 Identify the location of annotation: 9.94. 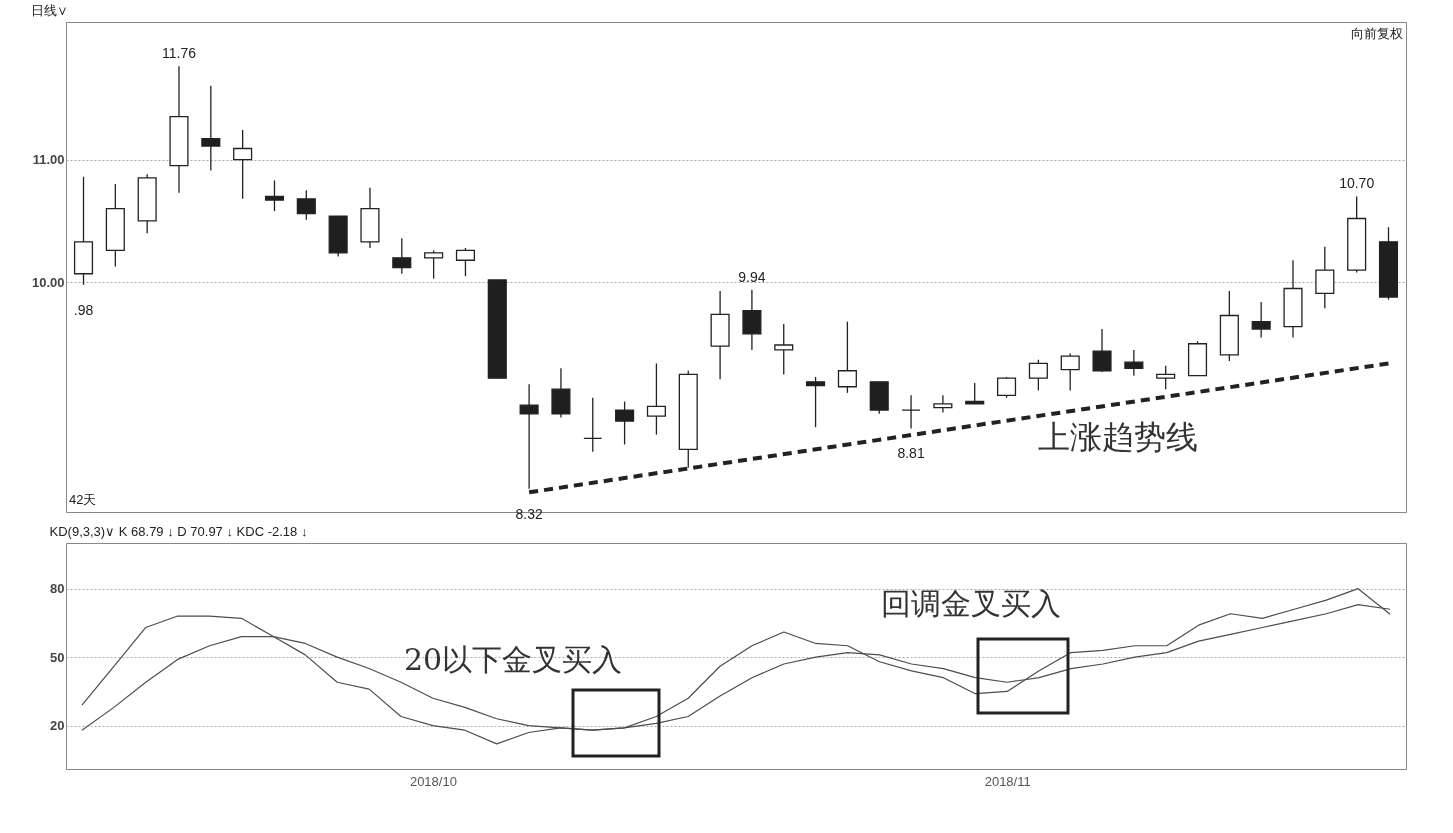
(752, 276).